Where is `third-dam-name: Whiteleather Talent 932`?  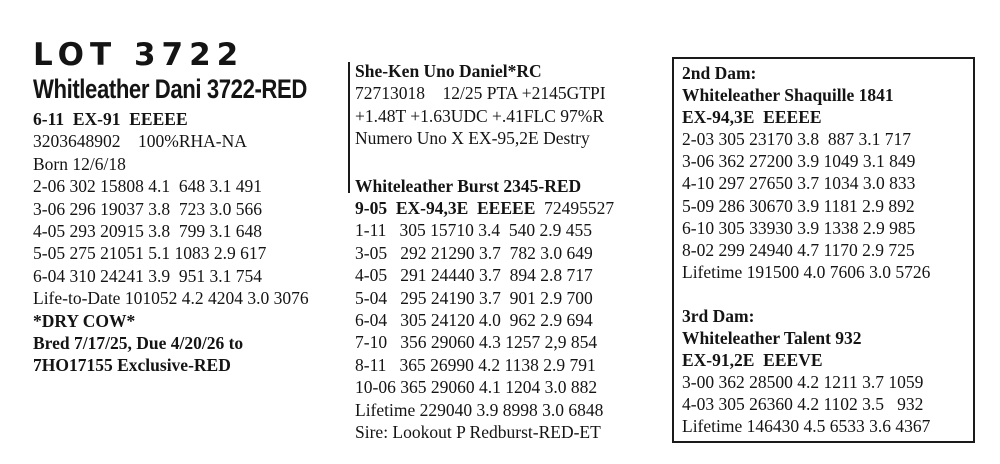
third-dam-name: Whiteleather Talent 932 is located at coordinates (772, 338).